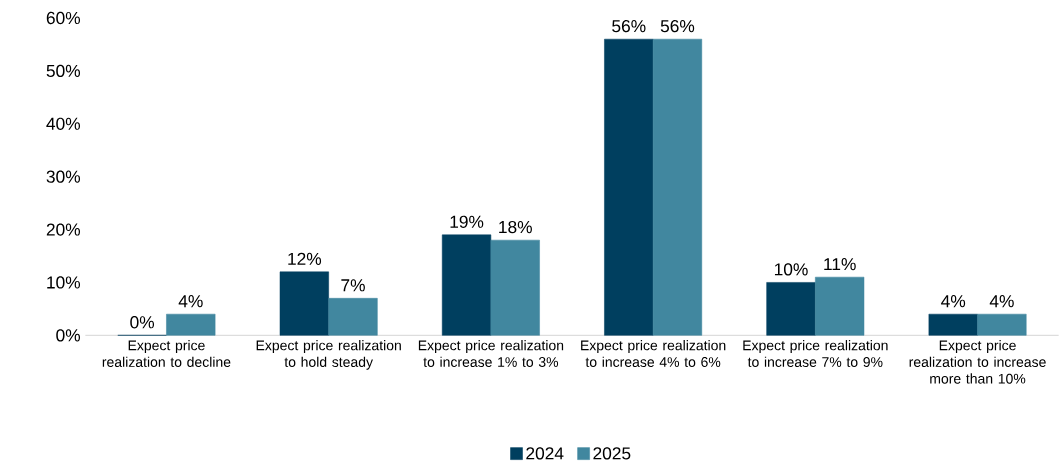  I want to click on x-tick-label: Expect price realization to increase 4% to 6%, so click(653, 353).